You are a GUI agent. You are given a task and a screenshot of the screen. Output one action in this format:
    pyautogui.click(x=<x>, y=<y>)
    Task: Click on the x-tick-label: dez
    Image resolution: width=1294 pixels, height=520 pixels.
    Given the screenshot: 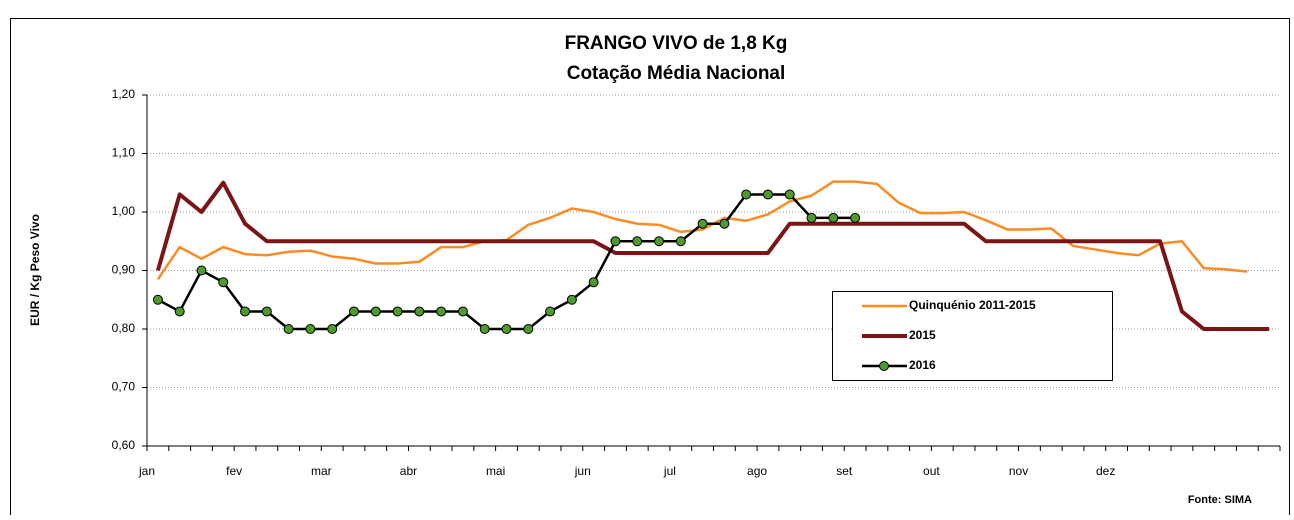 What is the action you would take?
    pyautogui.click(x=1105, y=471)
    